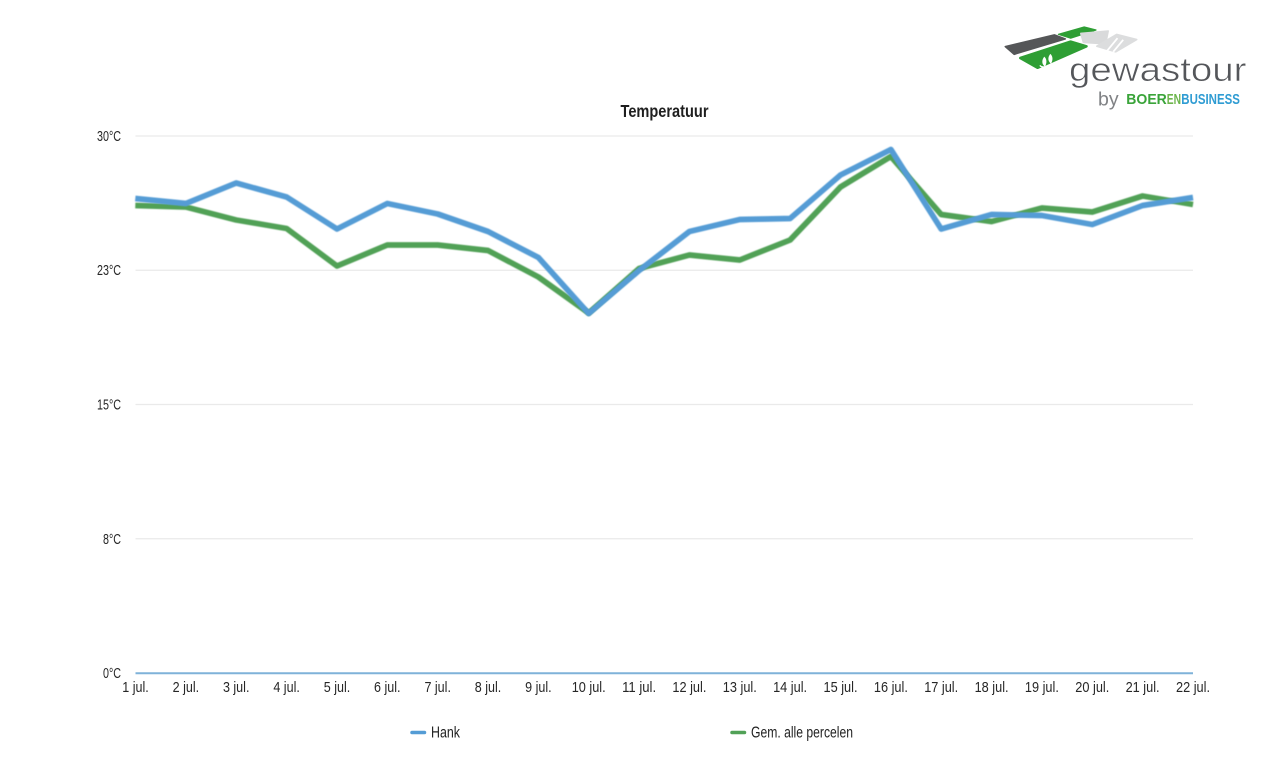  What do you see at coordinates (665, 111) in the screenshot?
I see `svg-text: Temperatuur` at bounding box center [665, 111].